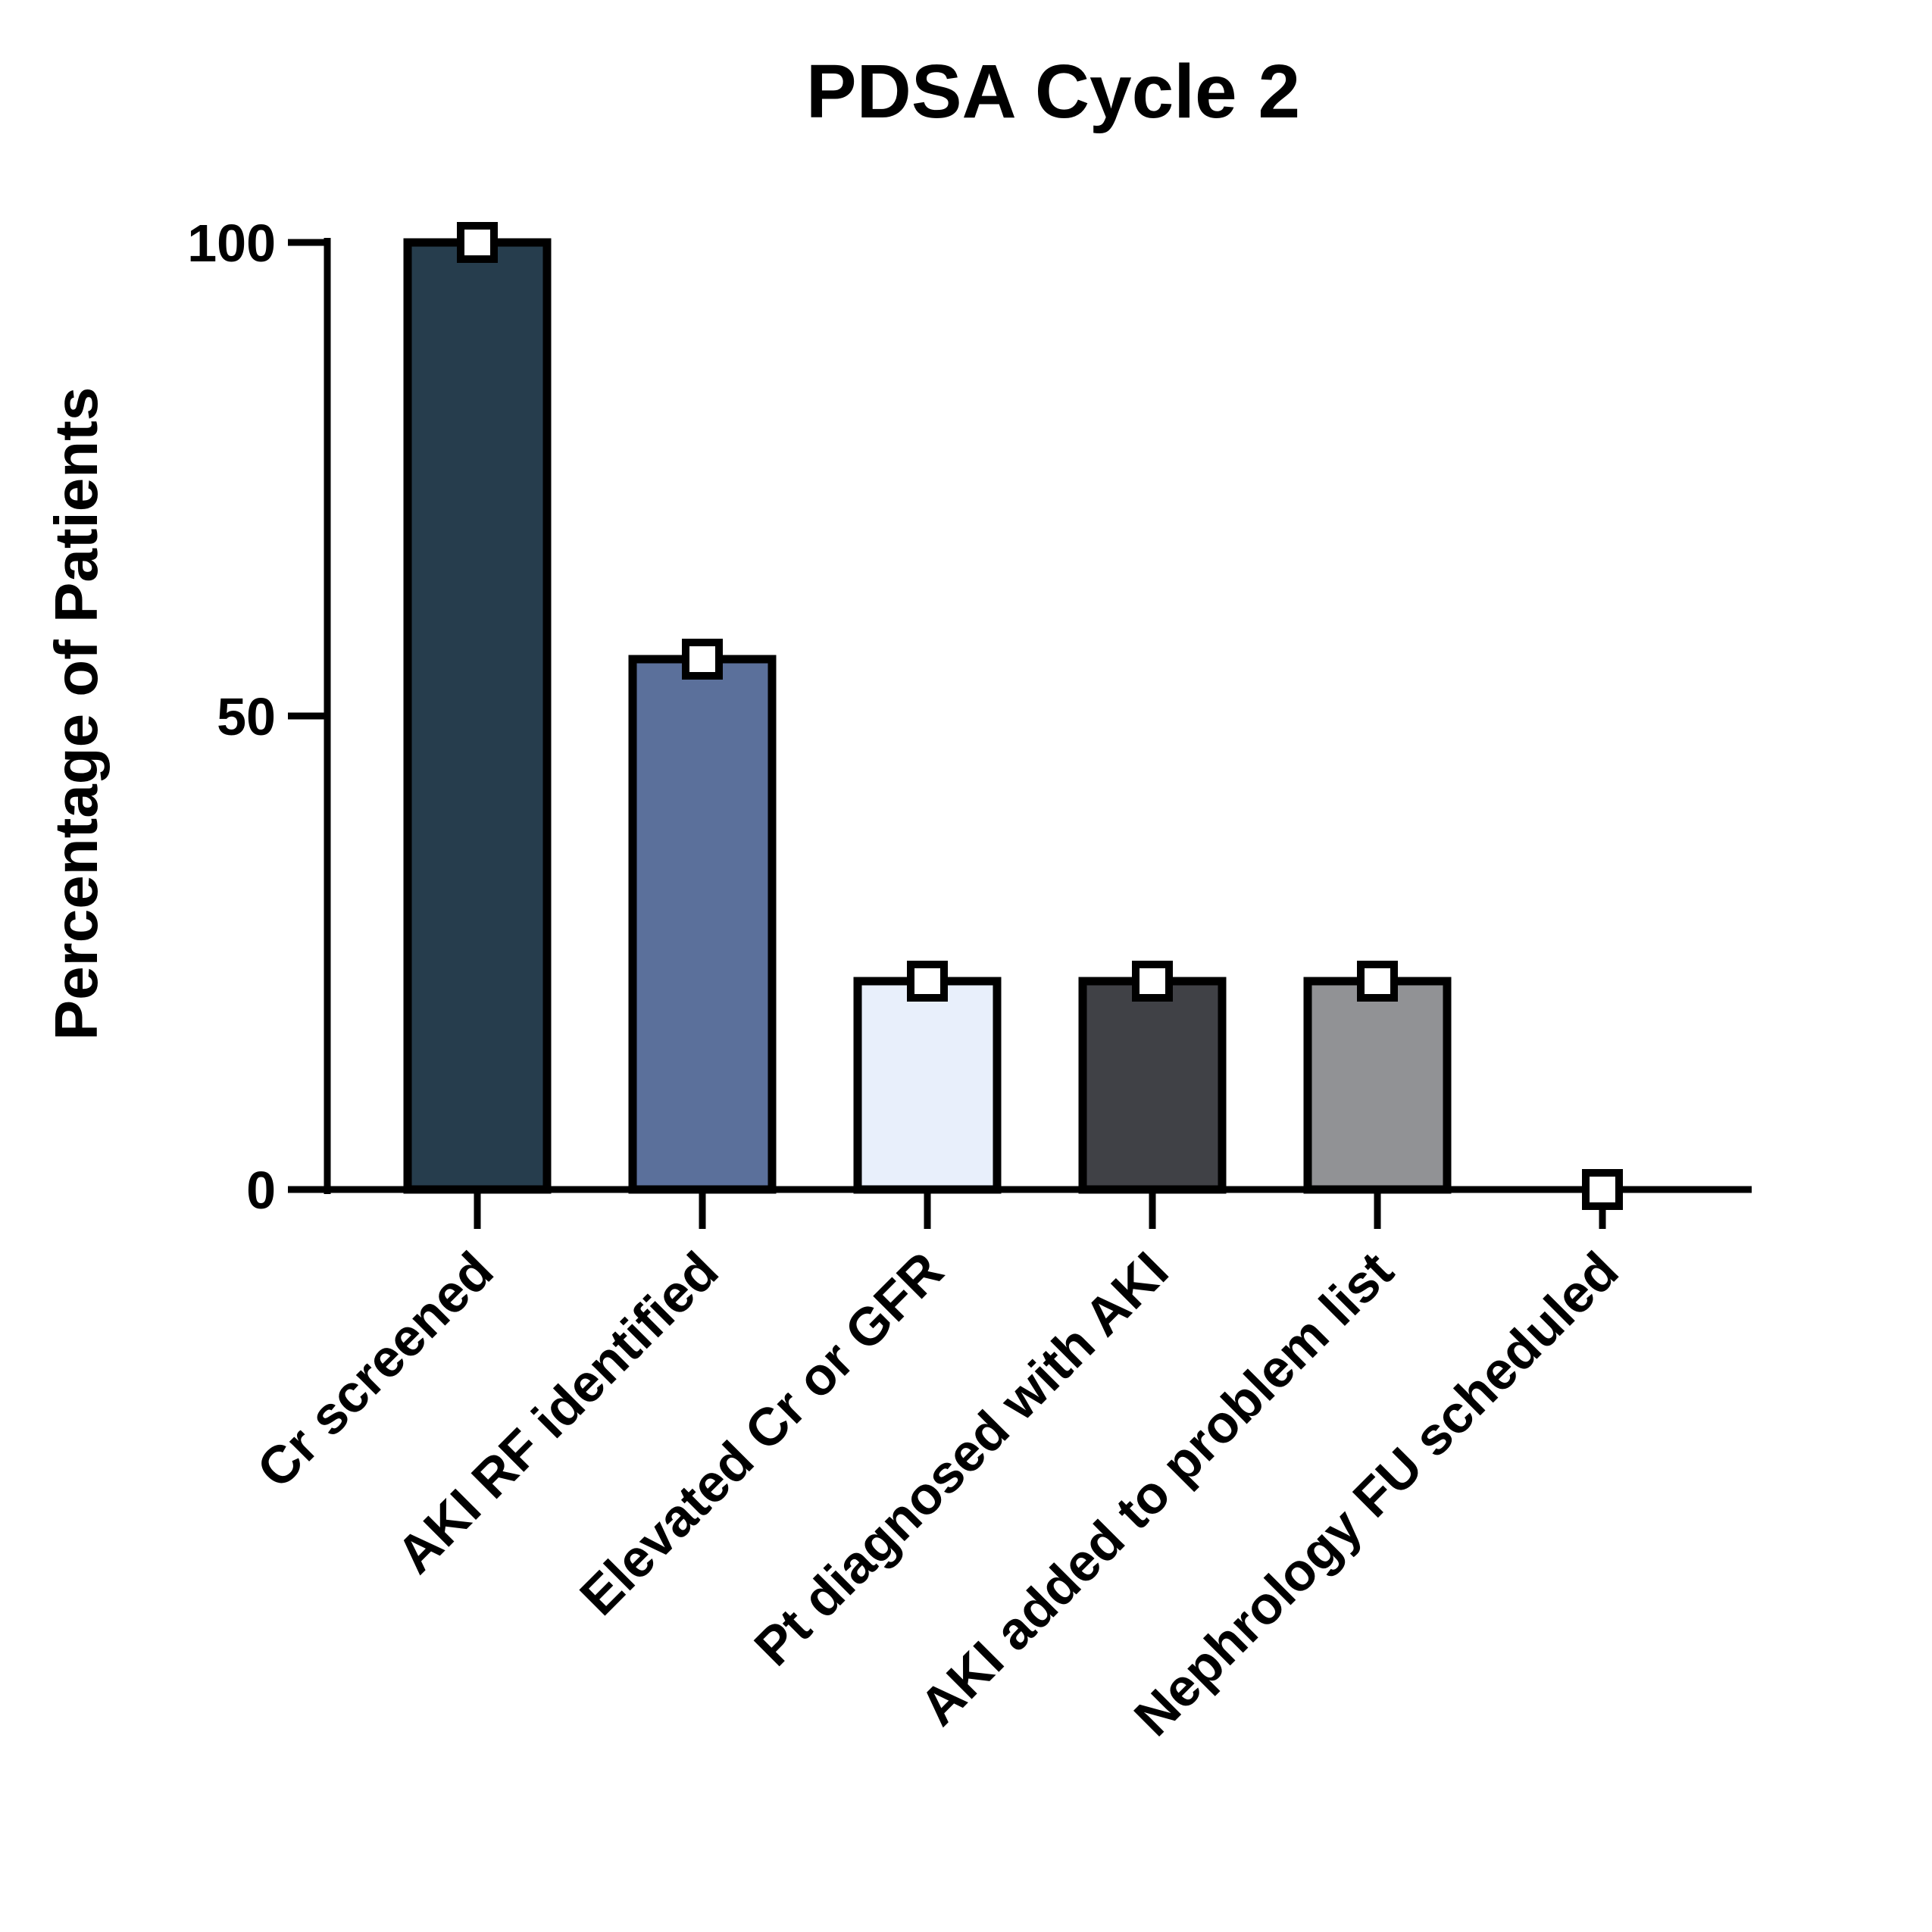  Describe the element at coordinates (762, 1433) in the screenshot. I see `x-tick-label: Elevated Cr or GFR` at that location.